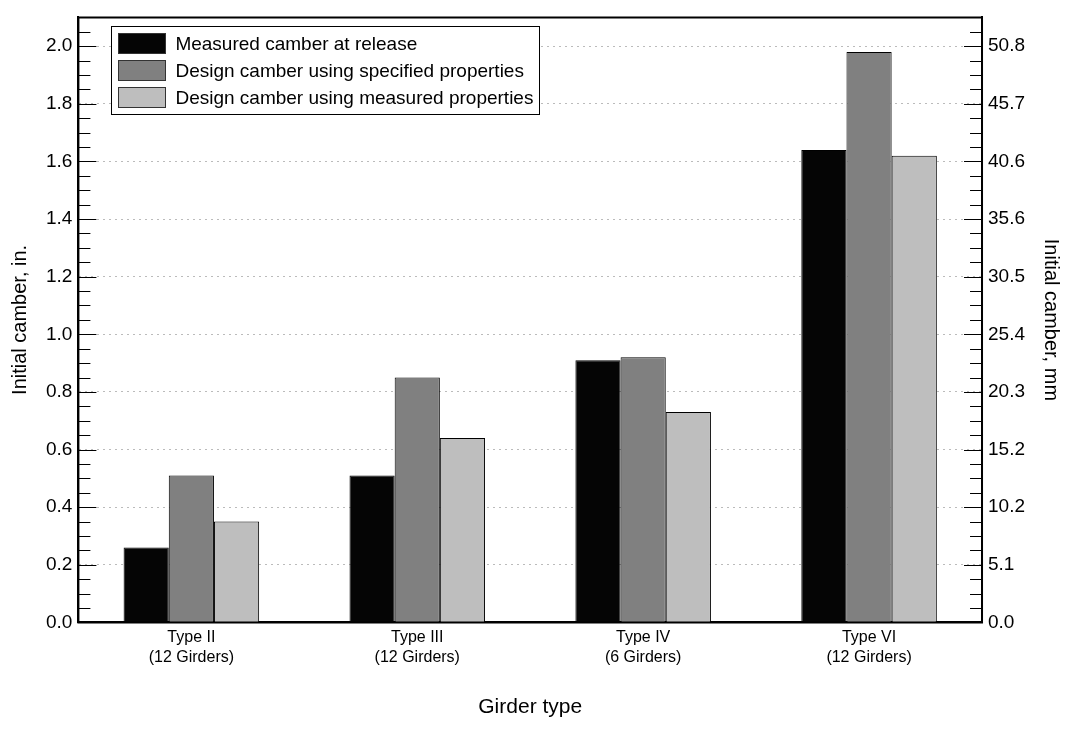 The width and height of the screenshot is (1071, 732). What do you see at coordinates (59, 275) in the screenshot?
I see `y-tick-label: 1.2` at bounding box center [59, 275].